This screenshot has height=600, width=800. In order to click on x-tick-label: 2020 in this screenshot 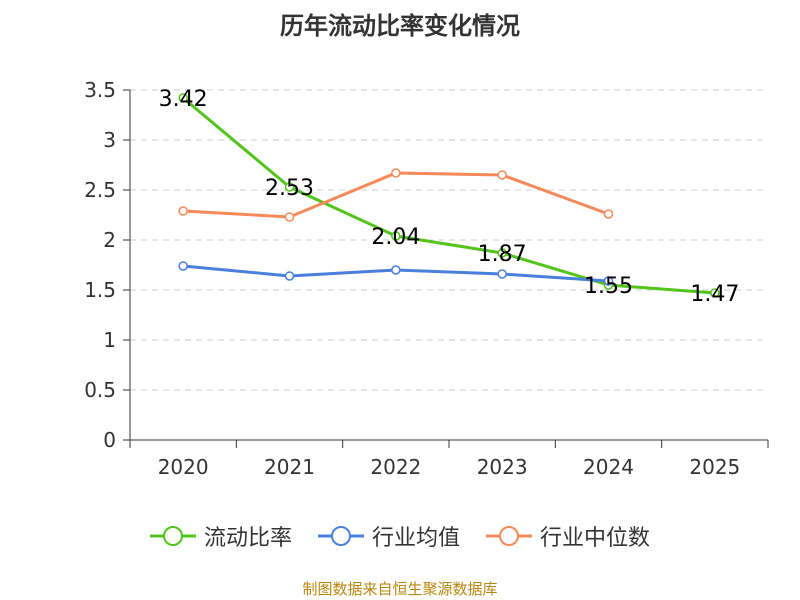, I will do `click(183, 467)`.